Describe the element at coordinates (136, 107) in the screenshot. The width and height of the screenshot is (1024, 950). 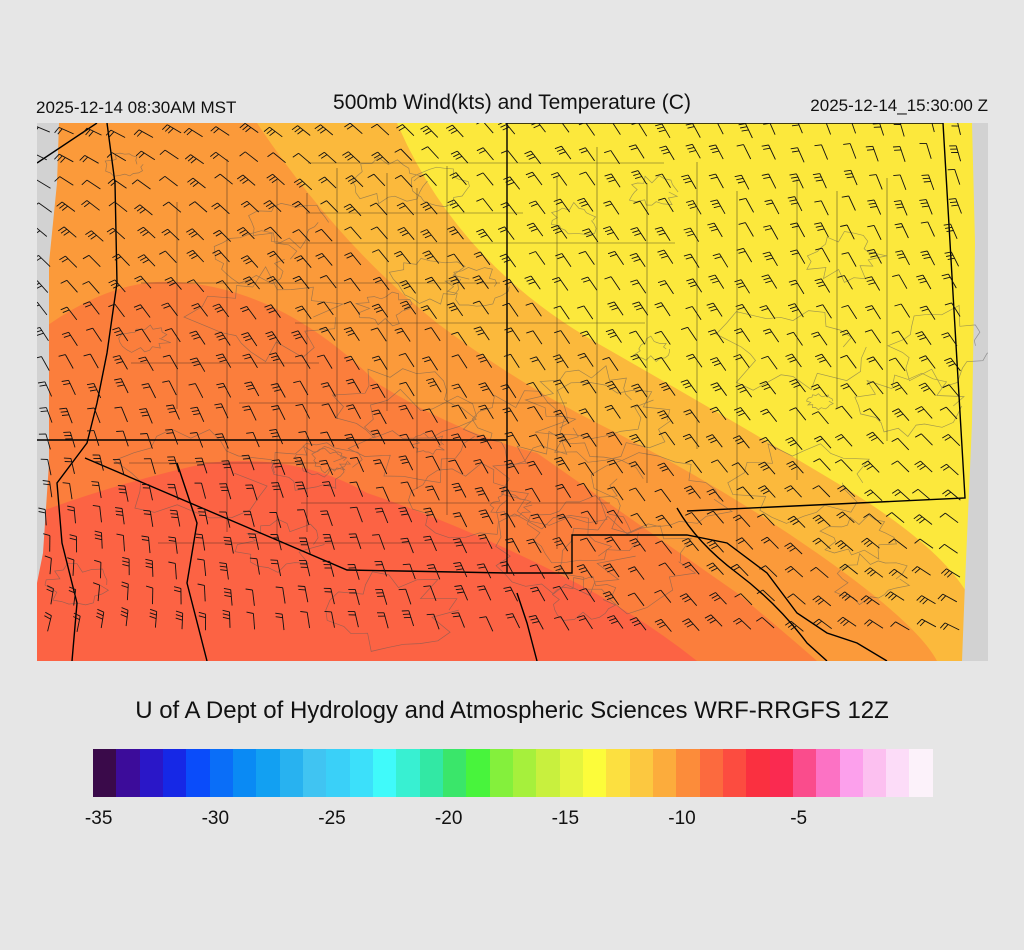
I see `valid-time-local: 2025-12-14 08:30AM MST` at that location.